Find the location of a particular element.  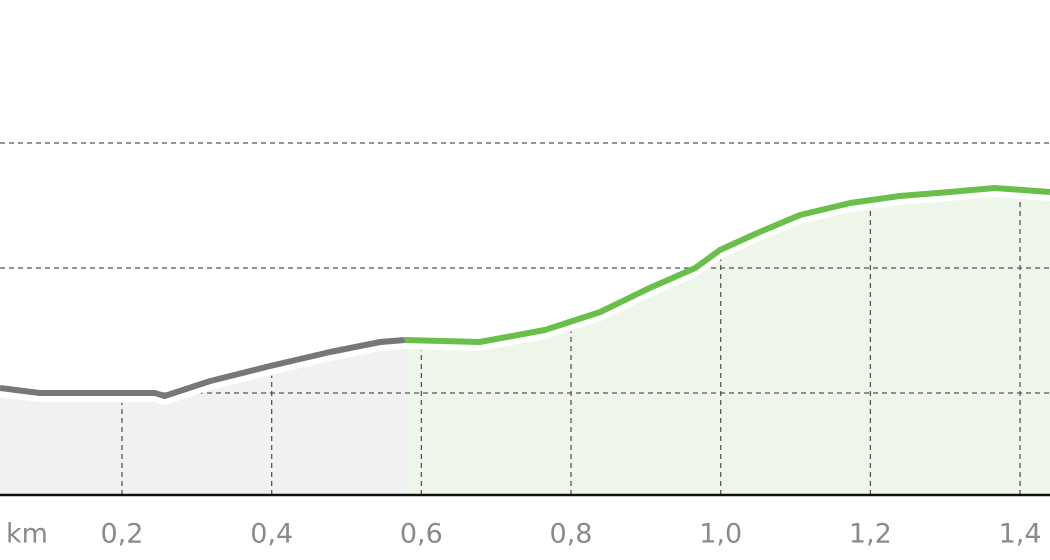

x-tick-label: 0,6 is located at coordinates (421, 534).